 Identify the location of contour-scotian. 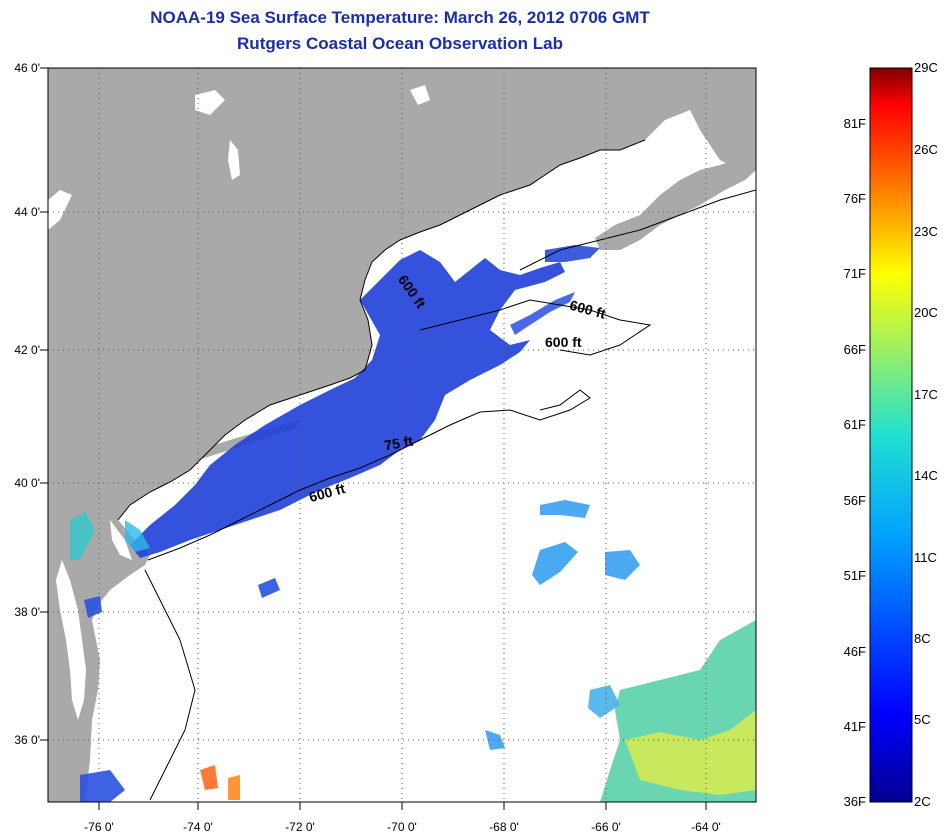
(637, 230).